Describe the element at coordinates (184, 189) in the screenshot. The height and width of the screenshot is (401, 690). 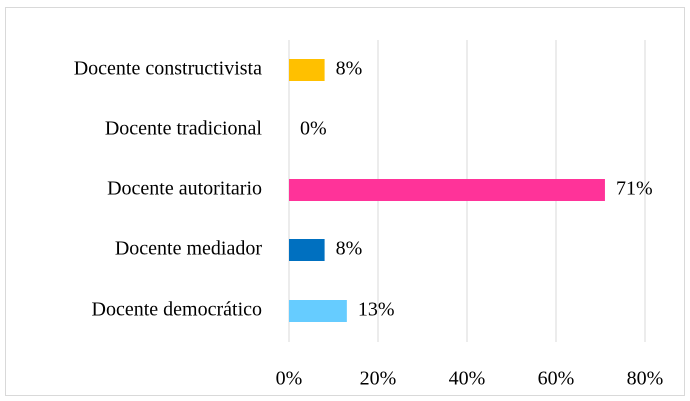
I see `y-tick-label: Docente autoritario` at that location.